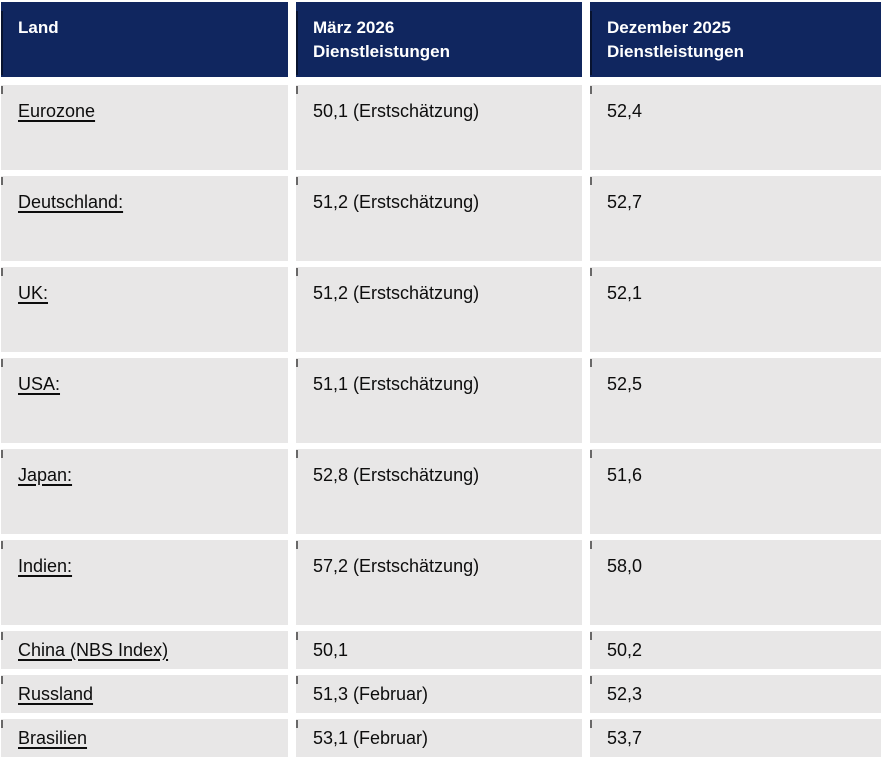 This screenshot has height=767, width=883. What do you see at coordinates (45, 475) in the screenshot?
I see `country-link: Japan:` at bounding box center [45, 475].